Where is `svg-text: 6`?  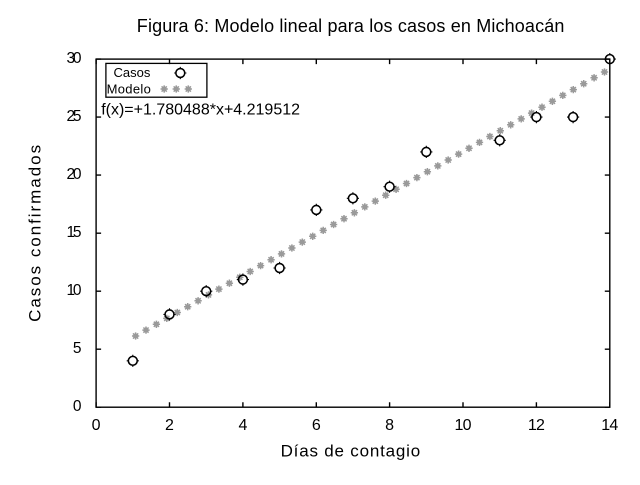
svg-text: 6 is located at coordinates (316, 425).